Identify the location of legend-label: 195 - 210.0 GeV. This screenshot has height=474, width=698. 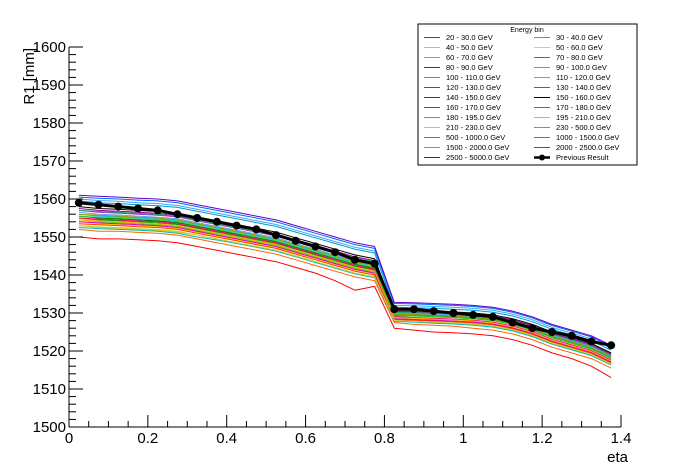
(583, 117).